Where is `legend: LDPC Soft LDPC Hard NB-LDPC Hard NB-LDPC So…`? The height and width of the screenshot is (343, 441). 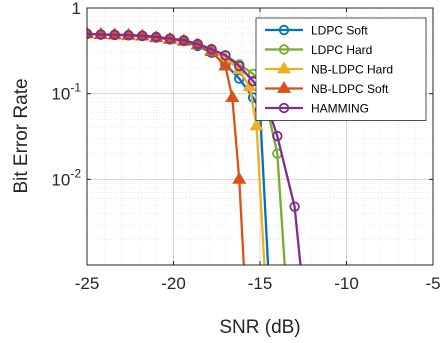
legend: LDPC Soft LDPC Hard NB-LDPC Hard NB-LDPC So… is located at coordinates (341, 69).